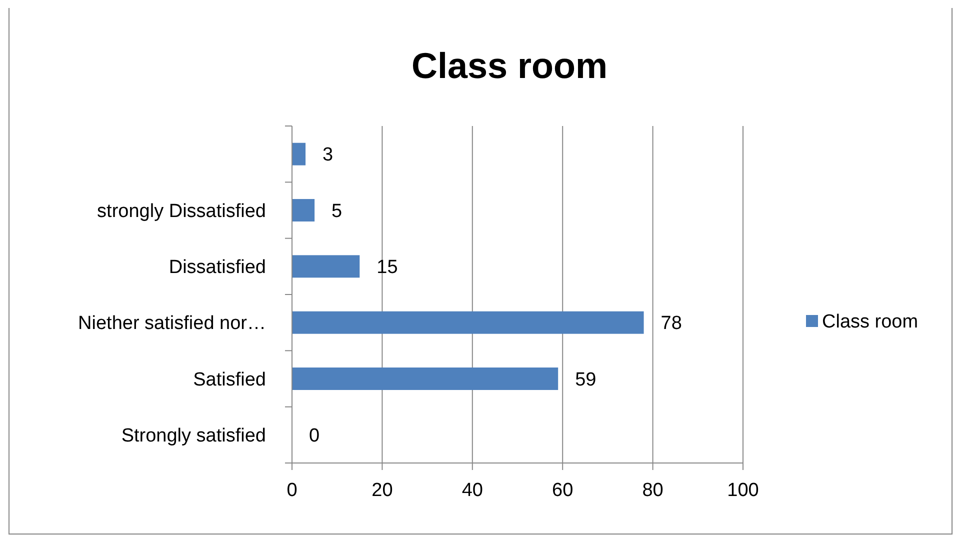 Image resolution: width=953 pixels, height=535 pixels. What do you see at coordinates (382, 490) in the screenshot?
I see `x-tick-label: 20` at bounding box center [382, 490].